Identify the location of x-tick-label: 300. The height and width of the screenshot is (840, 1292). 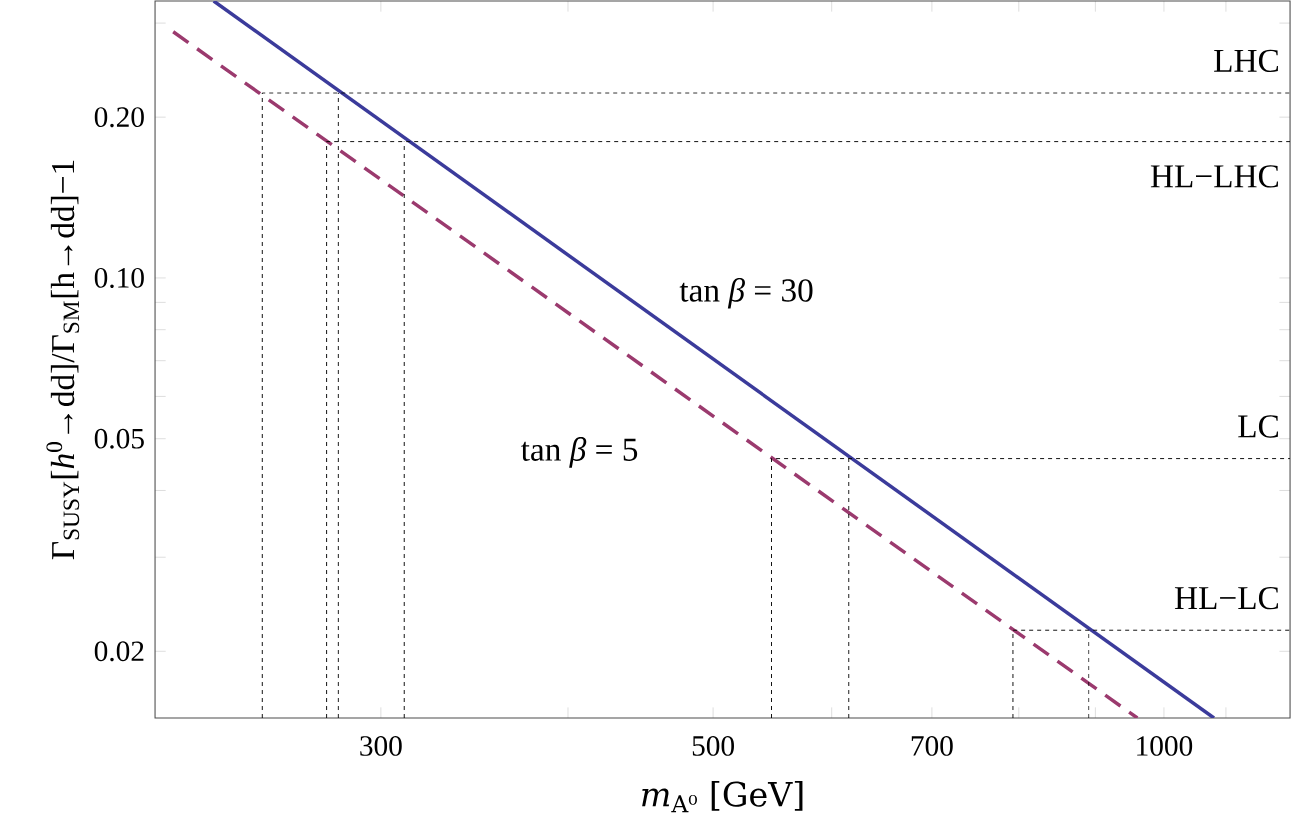
(381, 746).